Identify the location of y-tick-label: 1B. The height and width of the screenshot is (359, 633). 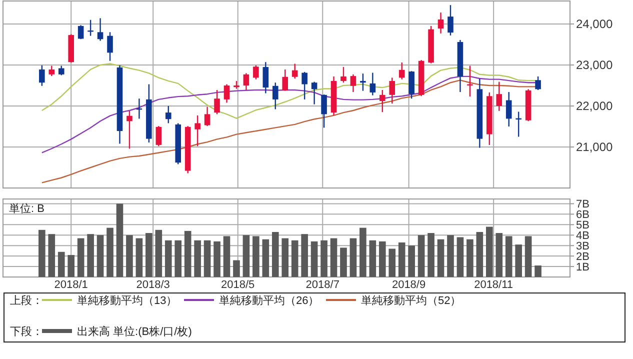
(583, 268).